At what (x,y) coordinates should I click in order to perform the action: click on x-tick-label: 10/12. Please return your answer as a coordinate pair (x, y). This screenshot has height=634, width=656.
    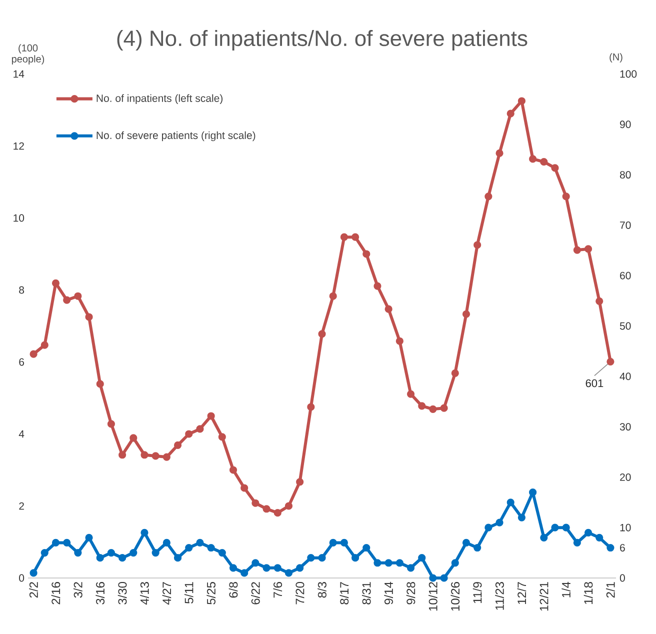
    Looking at the image, I should click on (433, 596).